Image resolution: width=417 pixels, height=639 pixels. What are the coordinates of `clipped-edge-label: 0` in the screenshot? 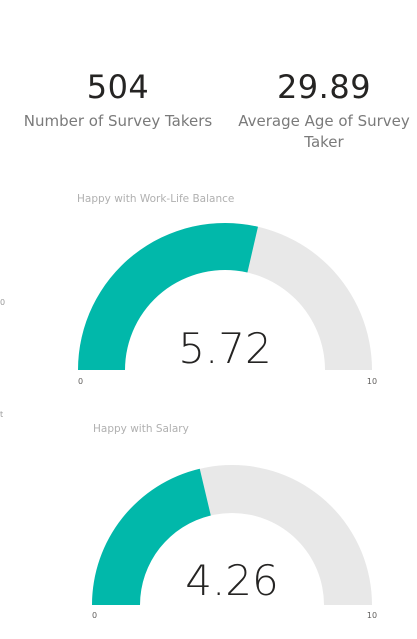 It's located at (3, 302).